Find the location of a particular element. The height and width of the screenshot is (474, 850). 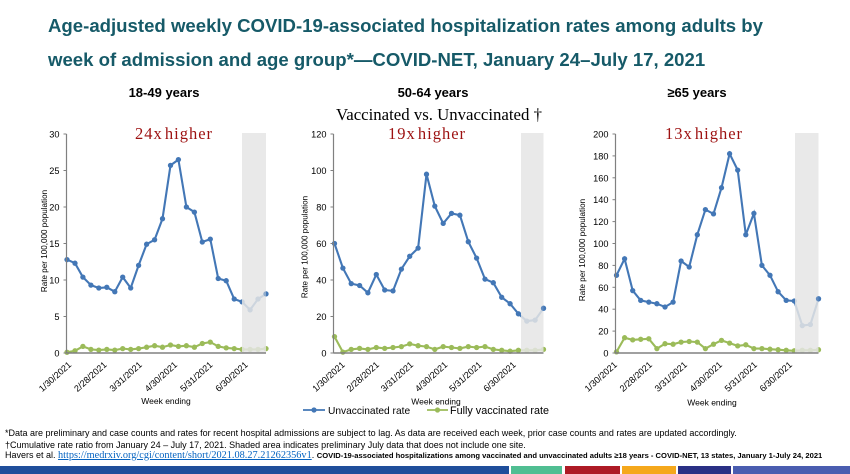

svg-text: 160 is located at coordinates (600, 178).